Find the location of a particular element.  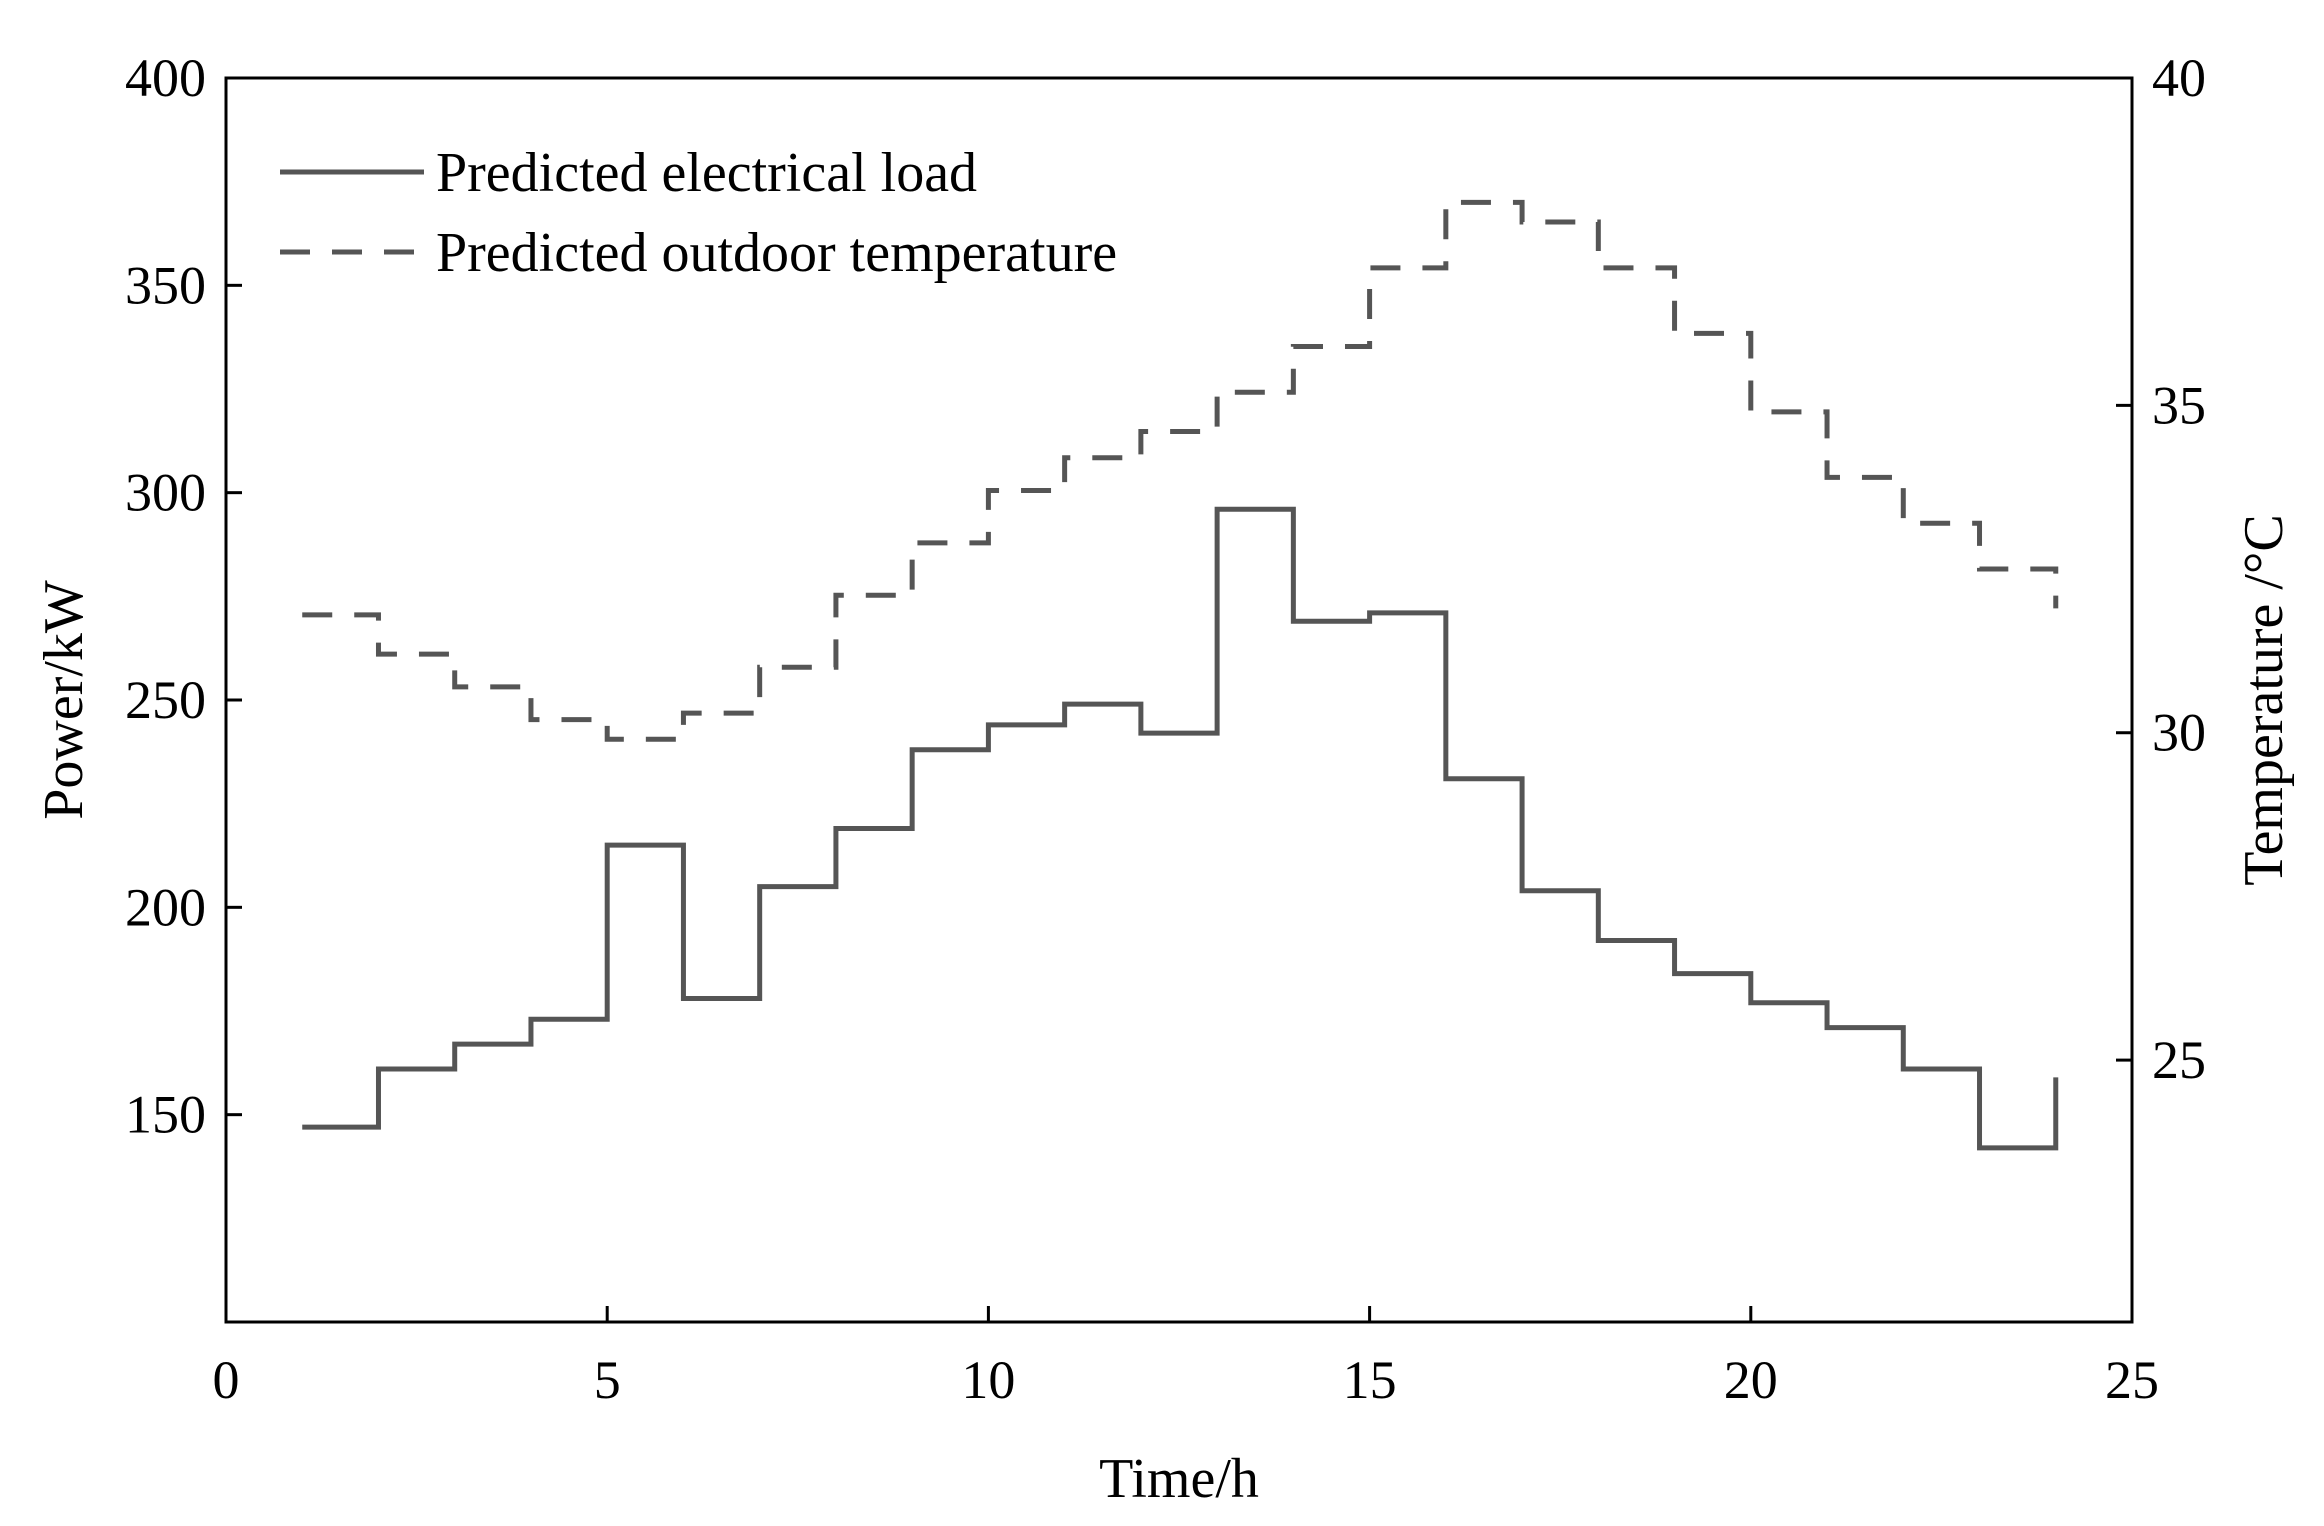

y-tick-label-150: 150 is located at coordinates (165, 1115).